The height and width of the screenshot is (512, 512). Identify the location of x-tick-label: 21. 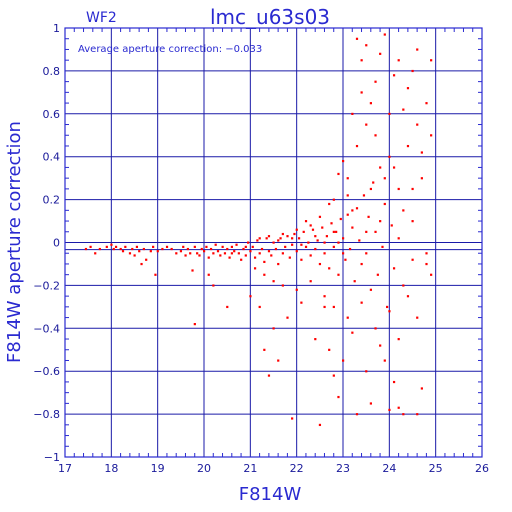
(250, 468).